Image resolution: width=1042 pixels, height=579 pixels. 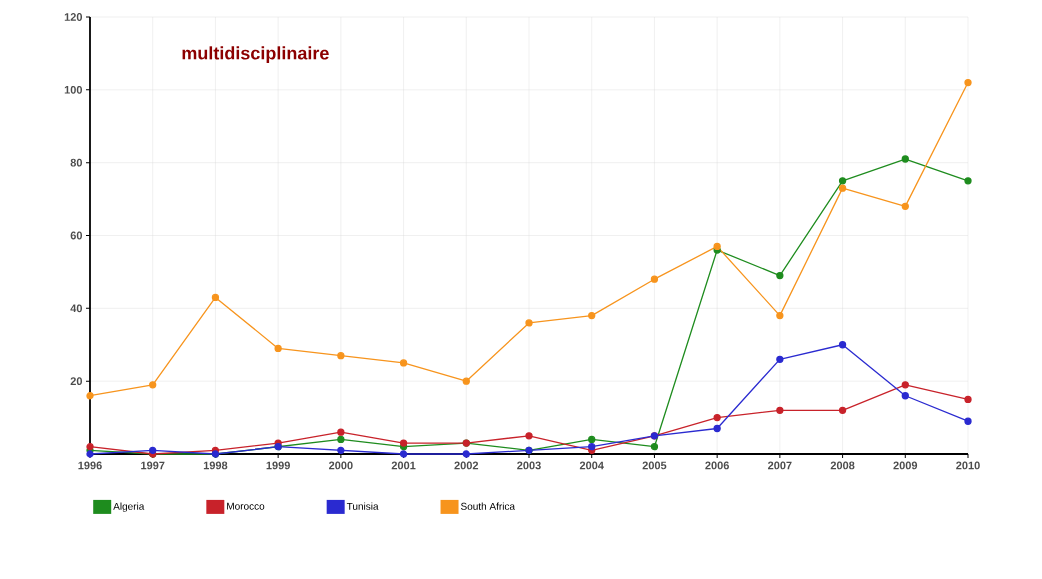 I want to click on y-tick-label: 100, so click(x=73, y=89).